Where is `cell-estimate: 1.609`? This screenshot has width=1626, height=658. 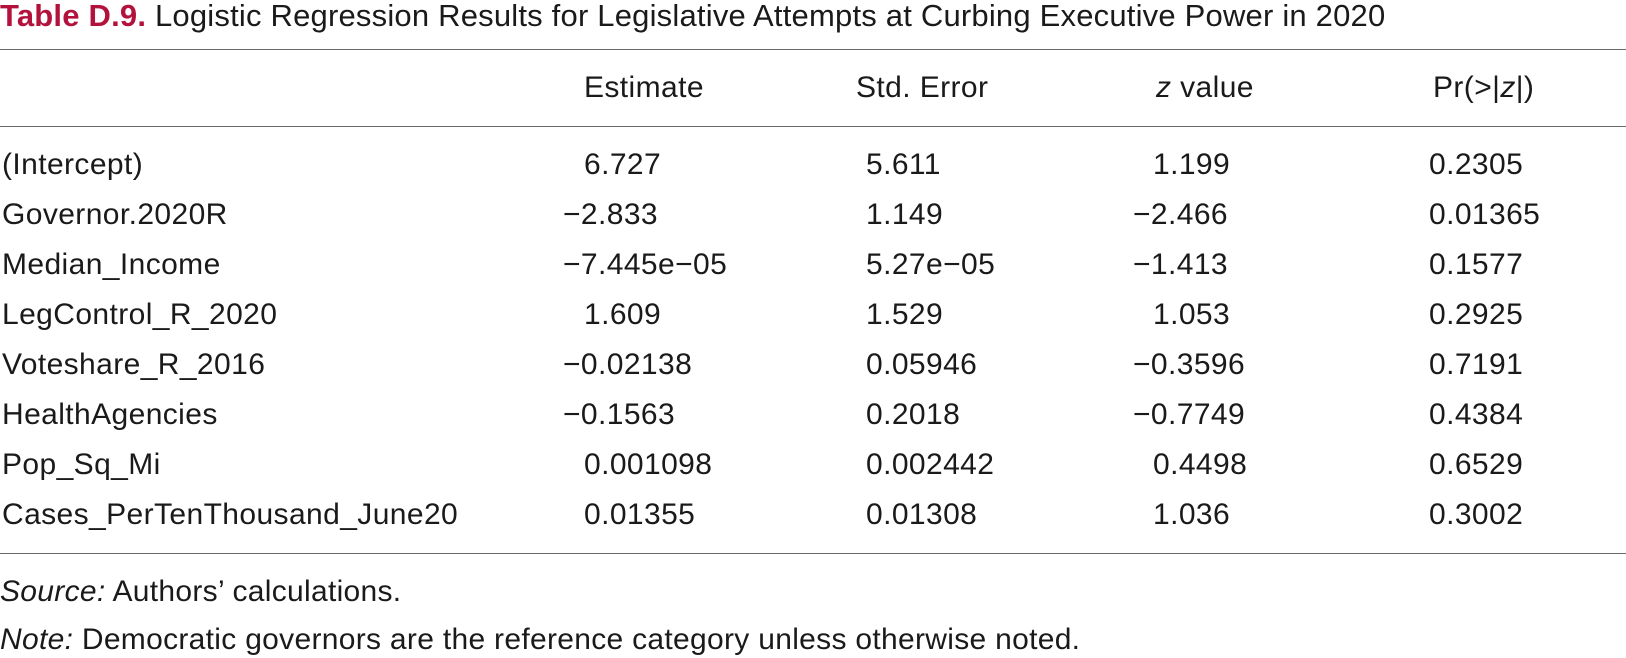 cell-estimate: 1.609 is located at coordinates (623, 314).